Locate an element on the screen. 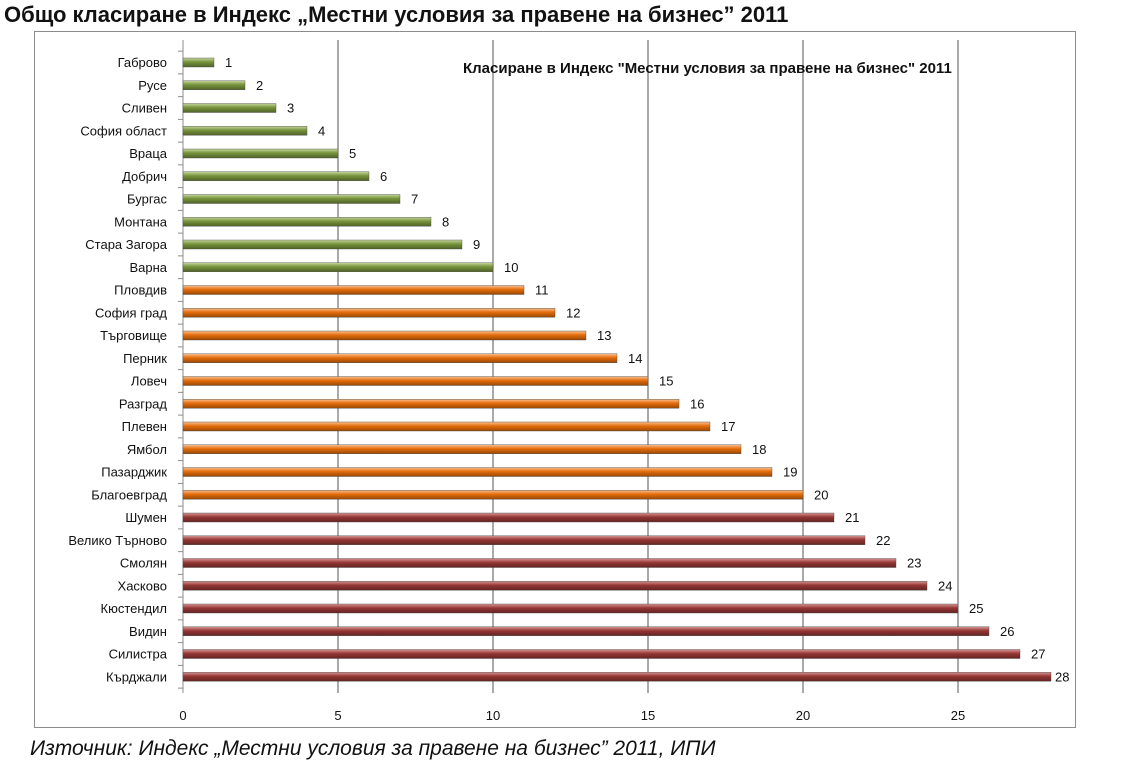 This screenshot has height=763, width=1132. value-label: 7 is located at coordinates (414, 199).